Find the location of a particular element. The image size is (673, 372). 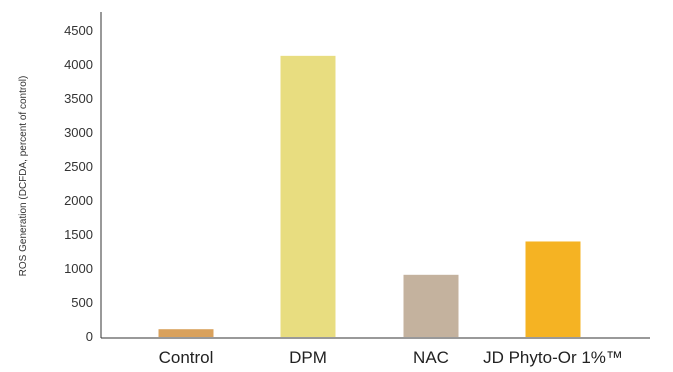

category-labels: Control DPM NAC JD Phyto-Or 1%™ is located at coordinates (391, 357).